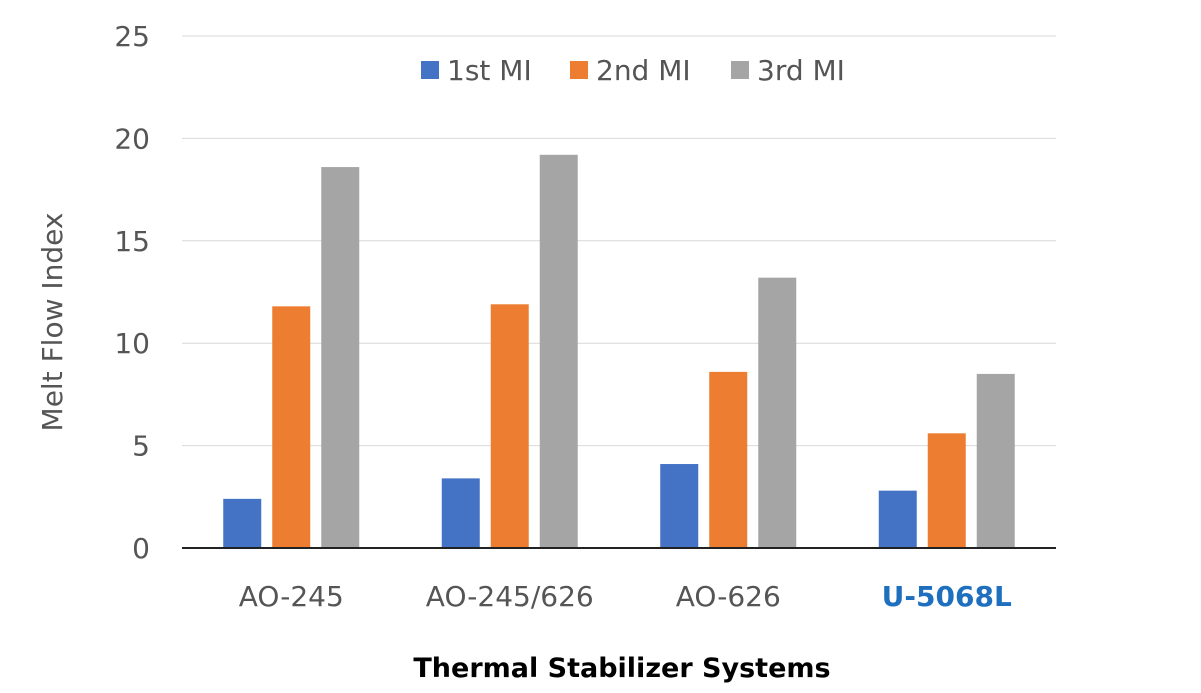 The height and width of the screenshot is (693, 1201). Describe the element at coordinates (621, 668) in the screenshot. I see `x-axis-title: Thermal Stabilizer Systems` at that location.